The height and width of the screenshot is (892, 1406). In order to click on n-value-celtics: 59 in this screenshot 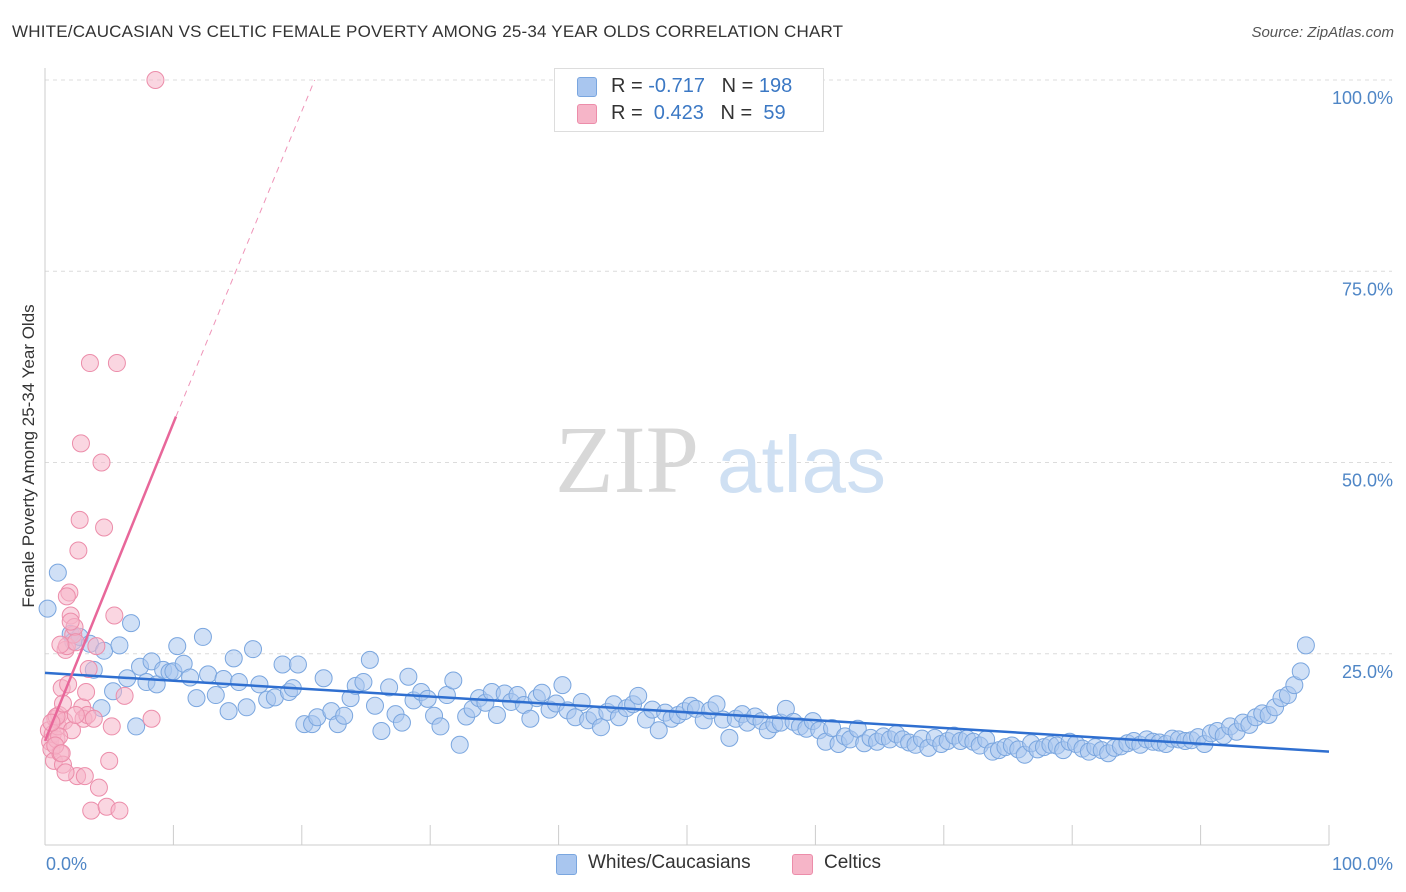, I will do `click(771, 113)`.